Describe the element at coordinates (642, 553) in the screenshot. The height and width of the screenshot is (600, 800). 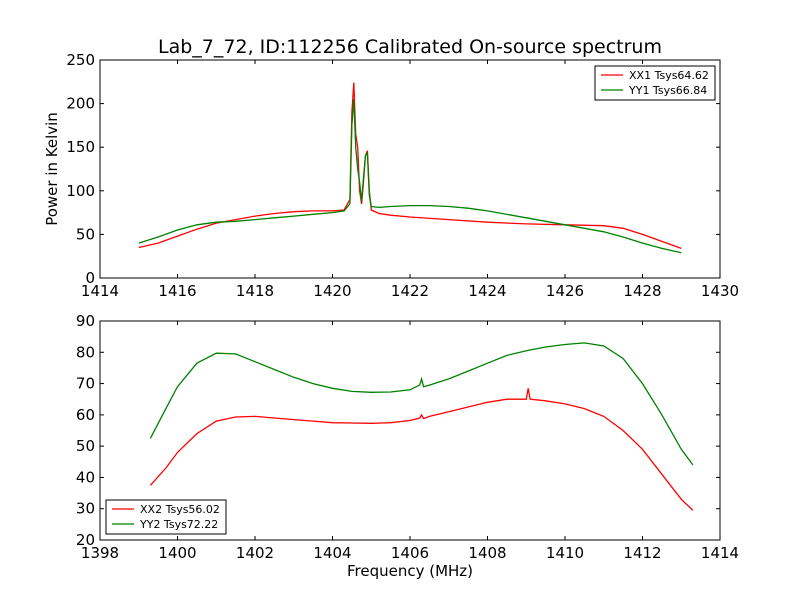
I see `x-tick-label: 1412` at that location.